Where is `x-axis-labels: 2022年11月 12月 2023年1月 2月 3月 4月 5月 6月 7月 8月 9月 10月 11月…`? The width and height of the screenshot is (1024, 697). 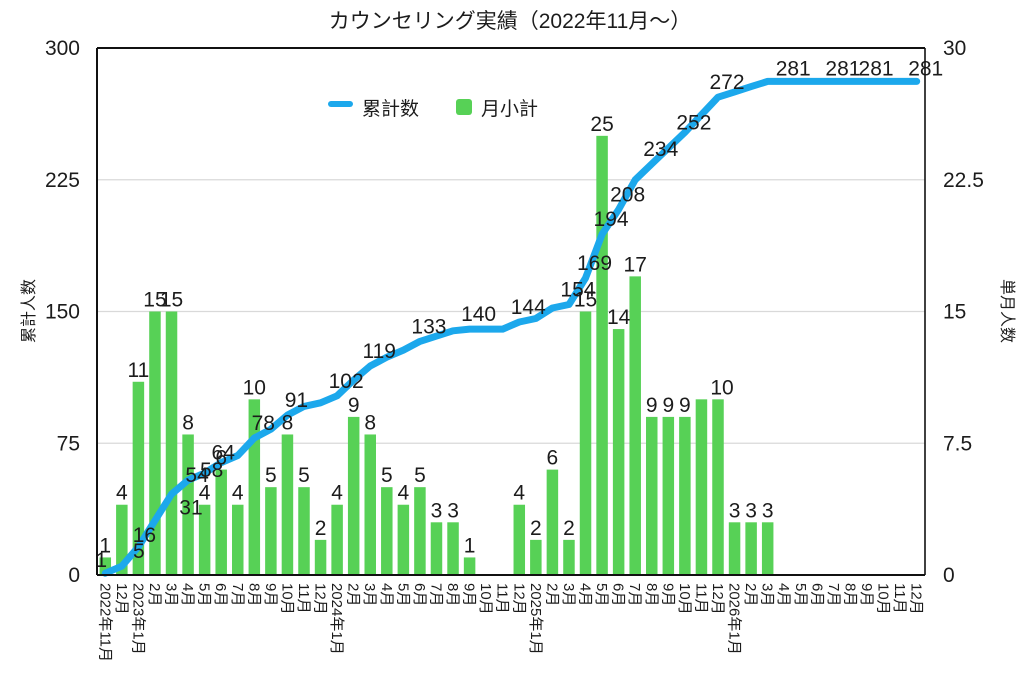 x-axis-labels: 2022年11月 12月 2023年1月 2月 3月 4月 5月 6月 7月 8月 9月 10月 11月… is located at coordinates (510, 622).